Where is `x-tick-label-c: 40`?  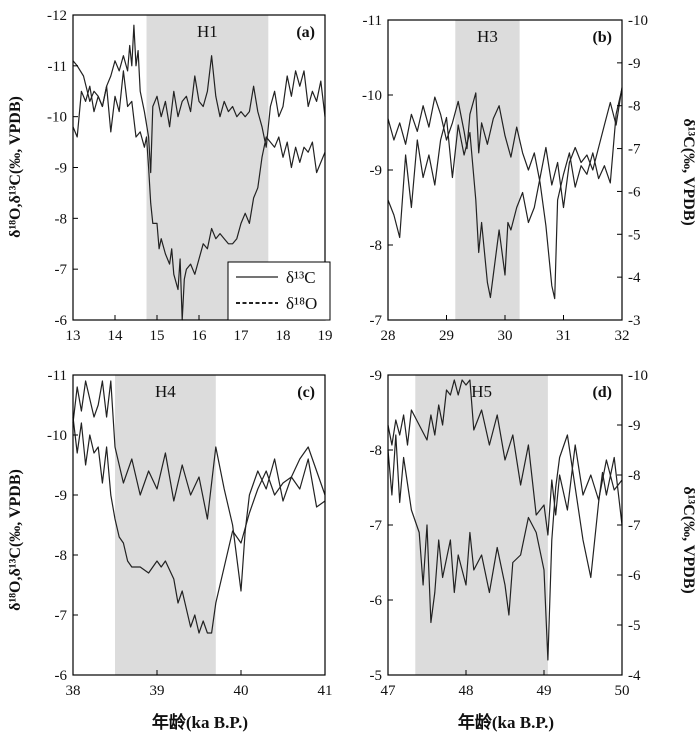 x-tick-label-c: 40 is located at coordinates (241, 691).